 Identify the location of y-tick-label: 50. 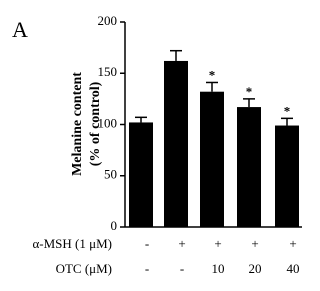
(110, 174).